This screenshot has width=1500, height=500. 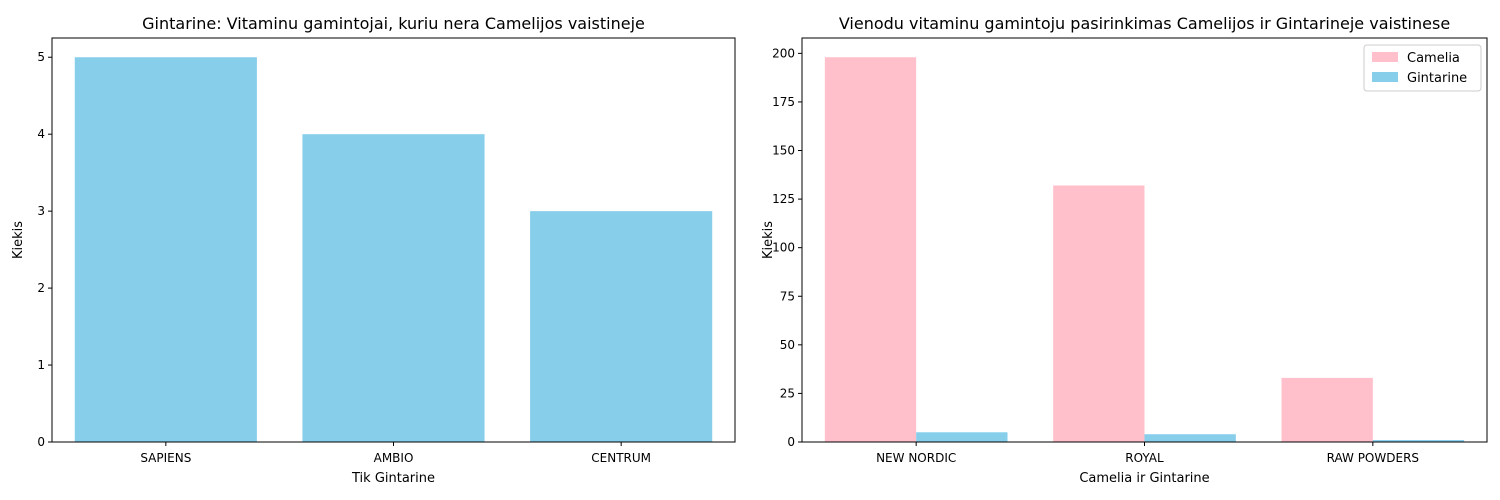 What do you see at coordinates (783, 151) in the screenshot?
I see `y-tick-label: 150` at bounding box center [783, 151].